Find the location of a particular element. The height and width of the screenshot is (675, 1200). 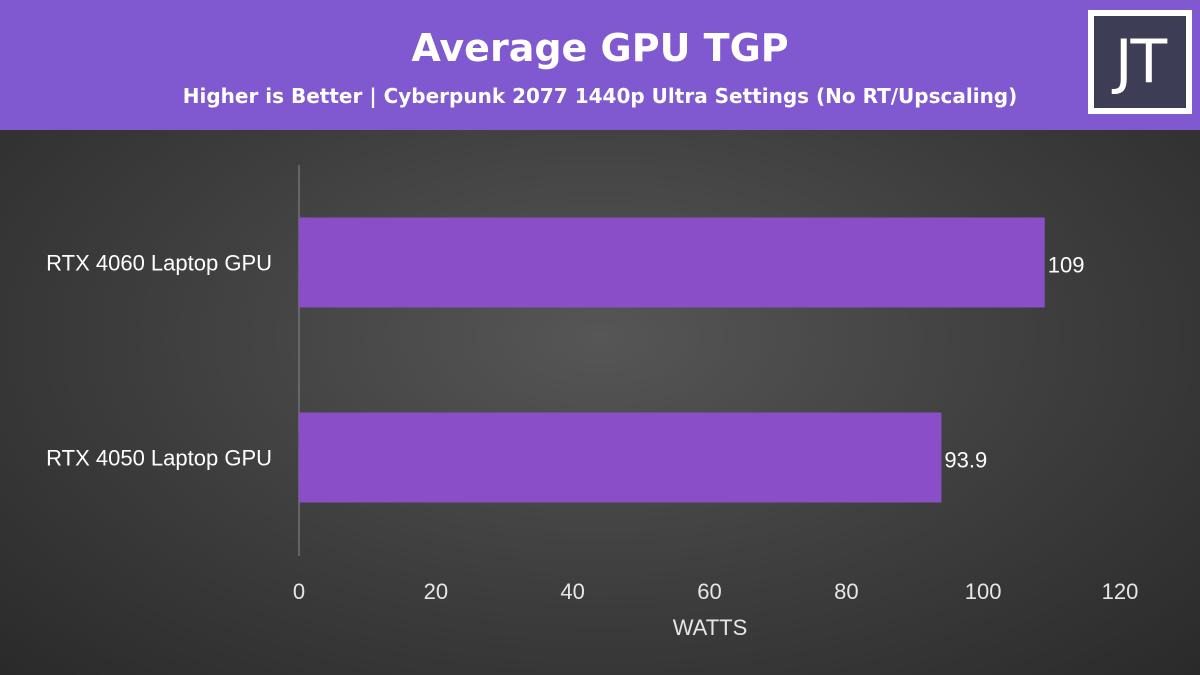

logo-text: JT is located at coordinates (1140, 62).